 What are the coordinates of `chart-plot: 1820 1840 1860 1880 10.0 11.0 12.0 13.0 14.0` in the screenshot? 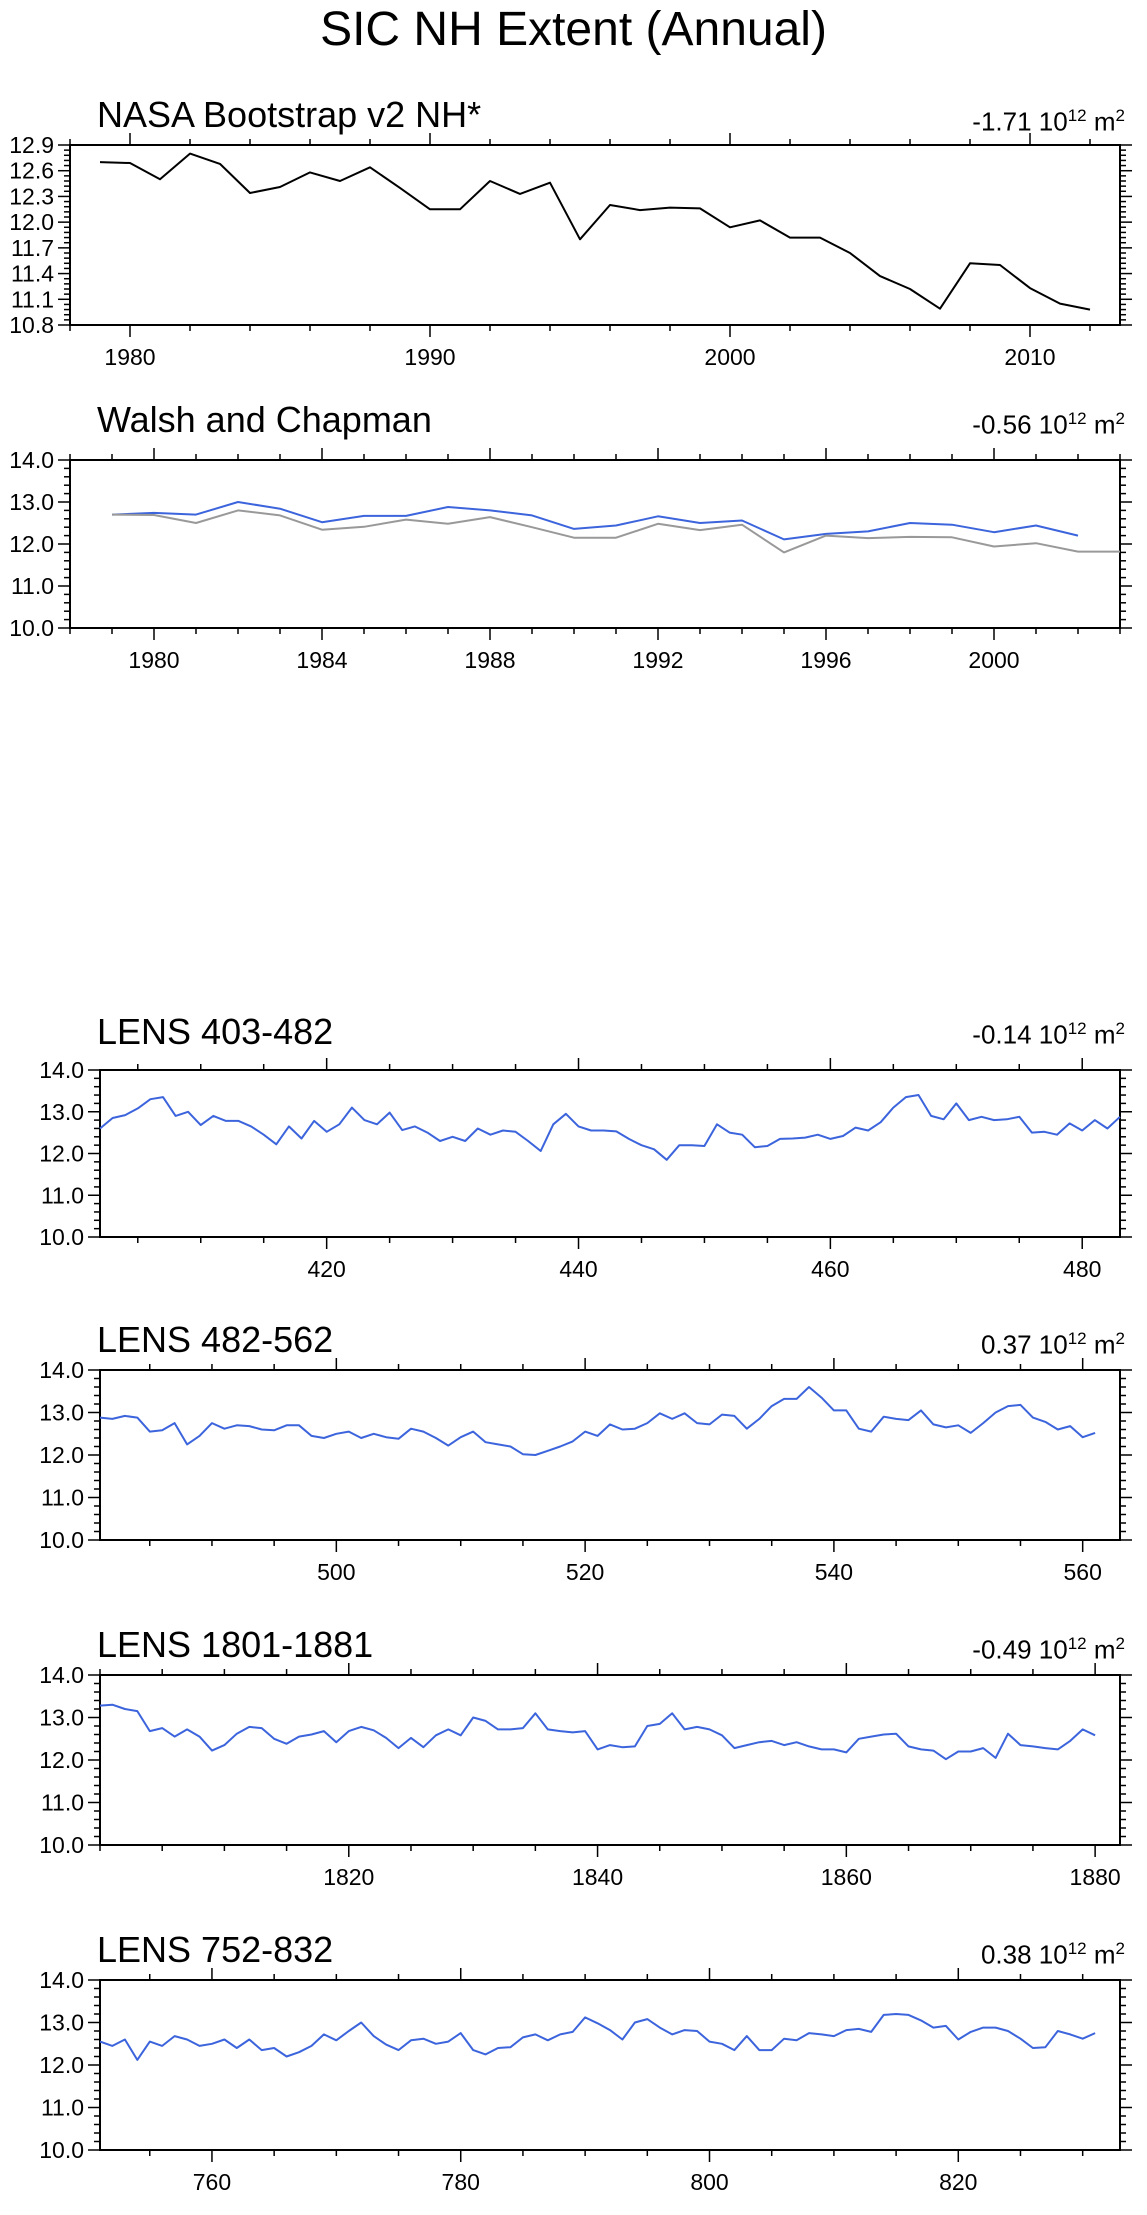 It's located at (585, 1776).